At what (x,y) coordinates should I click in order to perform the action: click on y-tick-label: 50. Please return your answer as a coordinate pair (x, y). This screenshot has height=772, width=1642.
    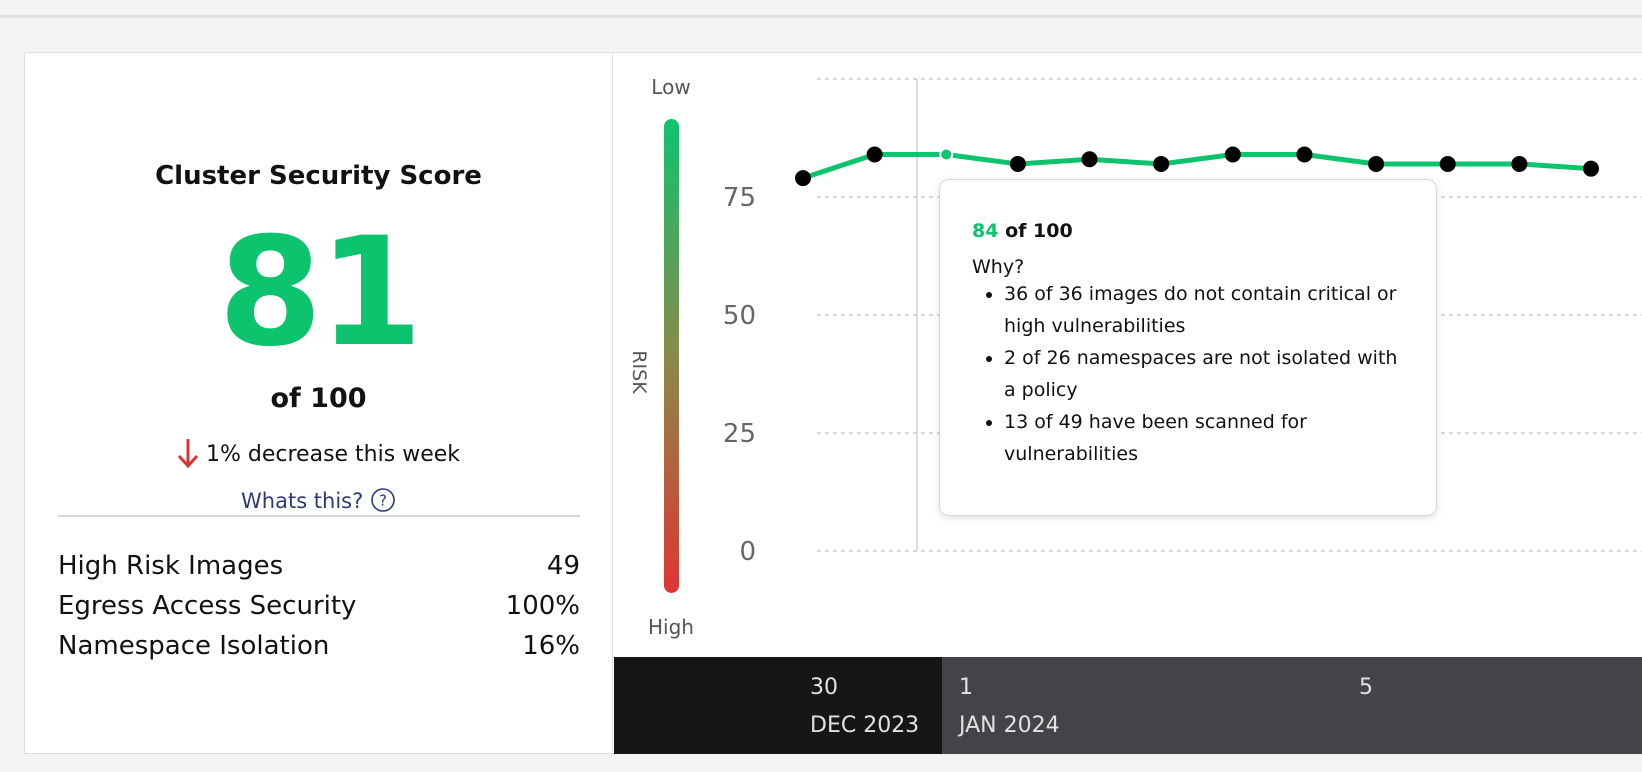
    Looking at the image, I should click on (739, 316).